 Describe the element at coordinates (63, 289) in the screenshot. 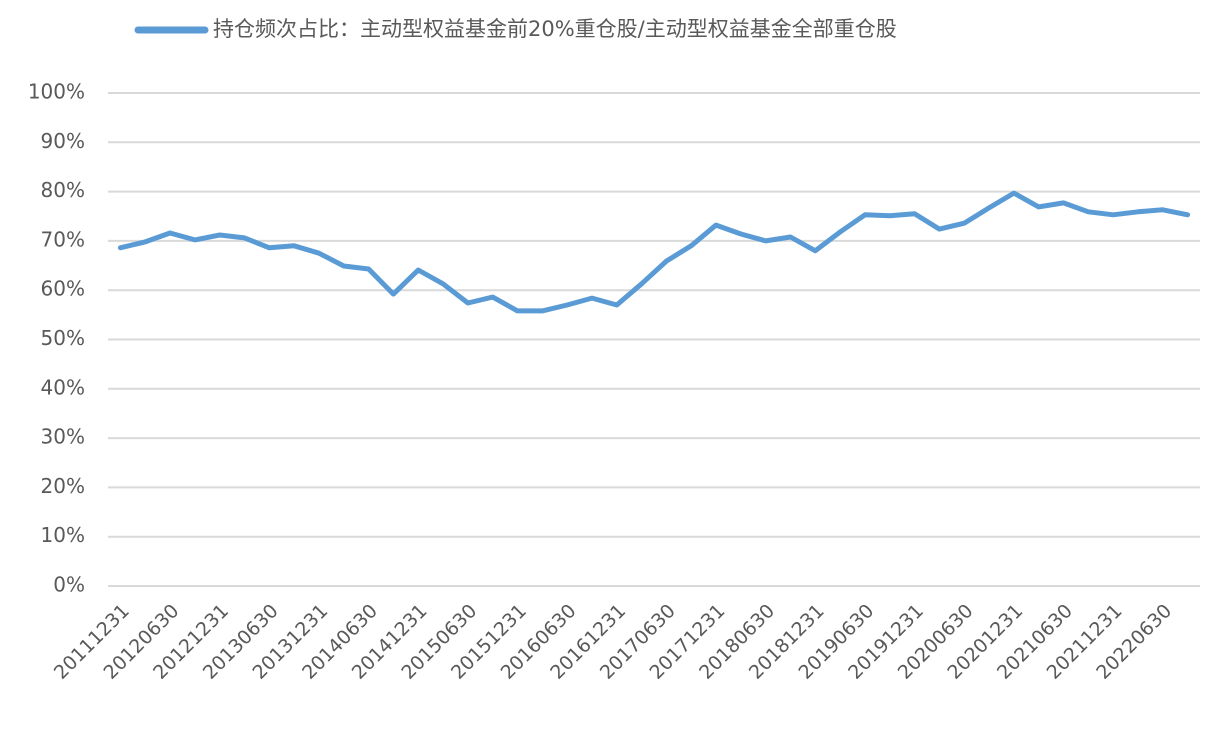

I see `y-tick-label: 60%` at that location.